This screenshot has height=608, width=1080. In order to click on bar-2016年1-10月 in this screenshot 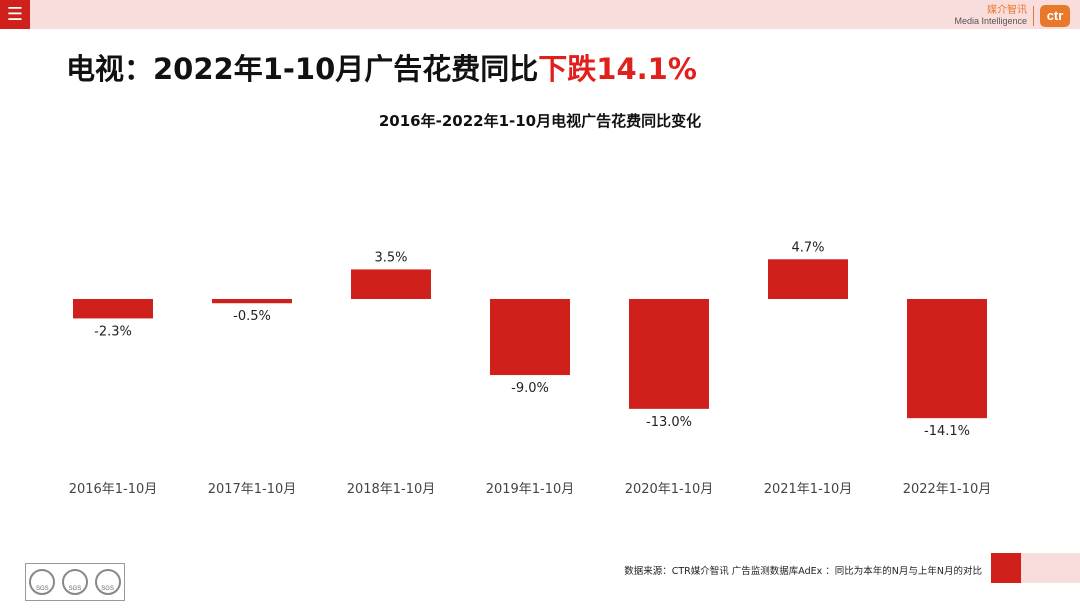, I will do `click(113, 309)`.